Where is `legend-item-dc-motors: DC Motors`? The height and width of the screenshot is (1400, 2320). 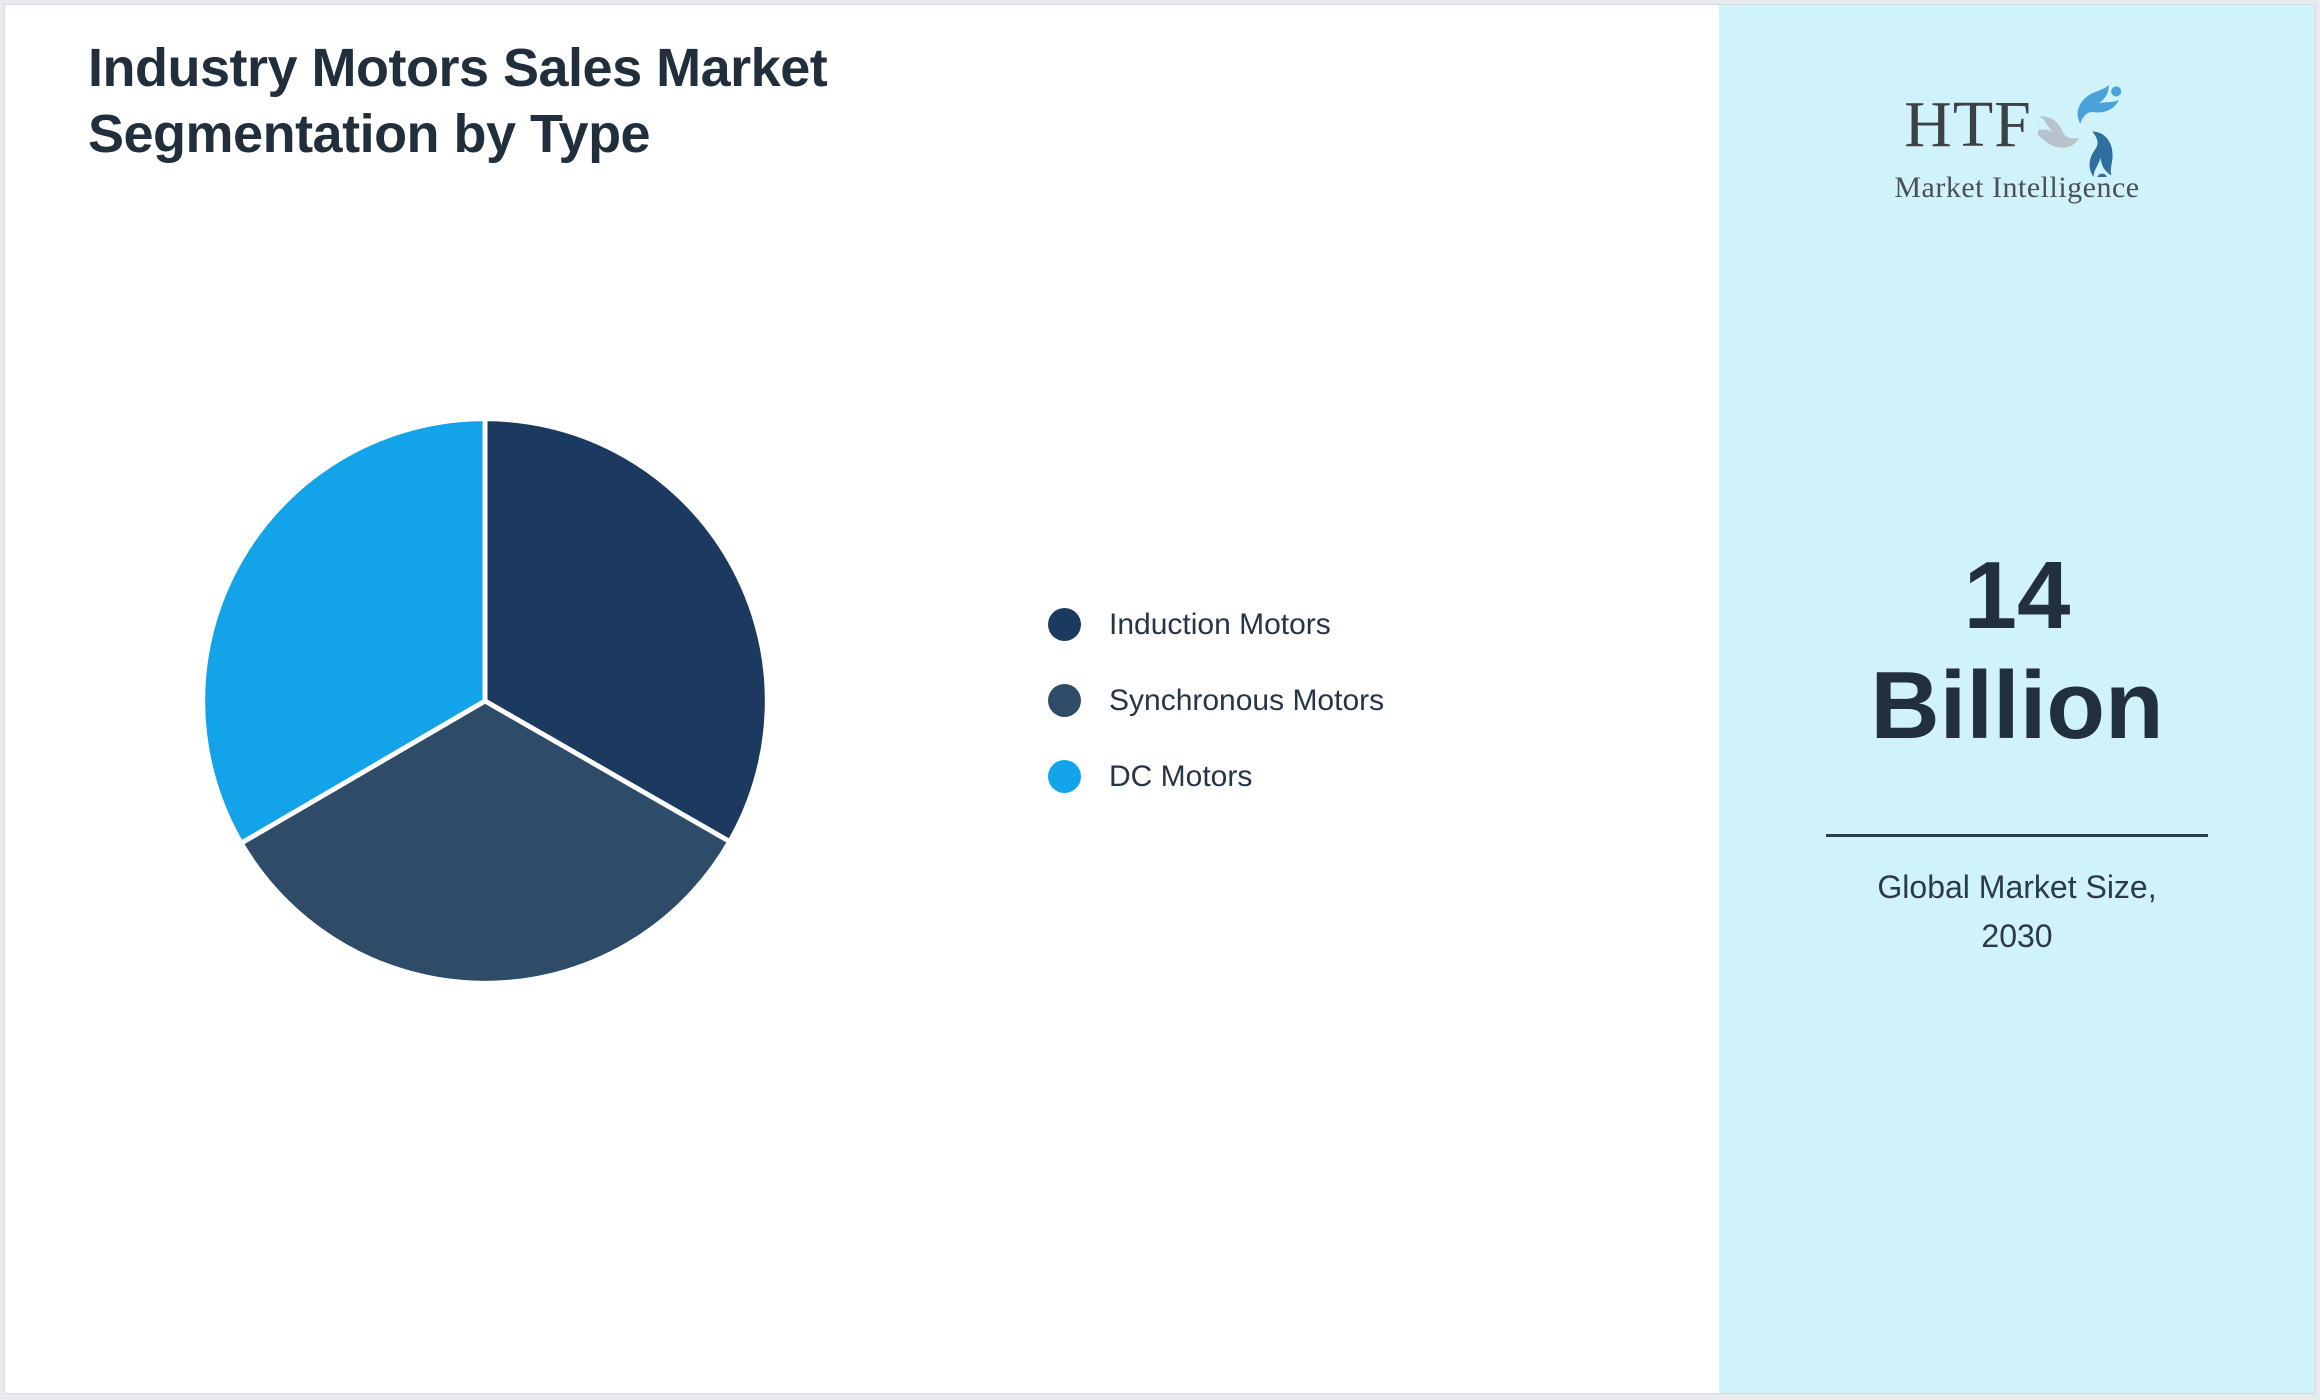
legend-item-dc-motors: DC Motors is located at coordinates (1216, 776).